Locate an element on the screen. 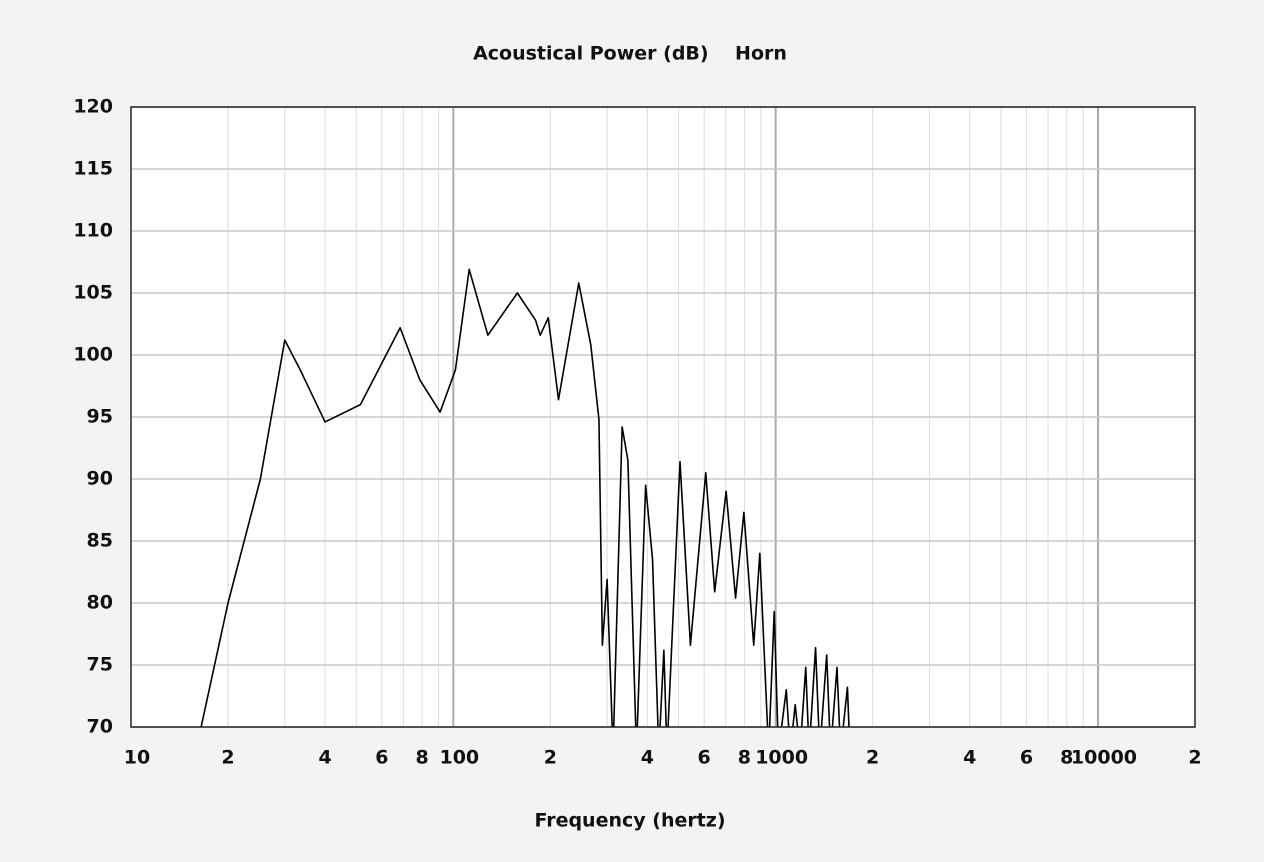  y-tick-label: 90 is located at coordinates (100, 479).